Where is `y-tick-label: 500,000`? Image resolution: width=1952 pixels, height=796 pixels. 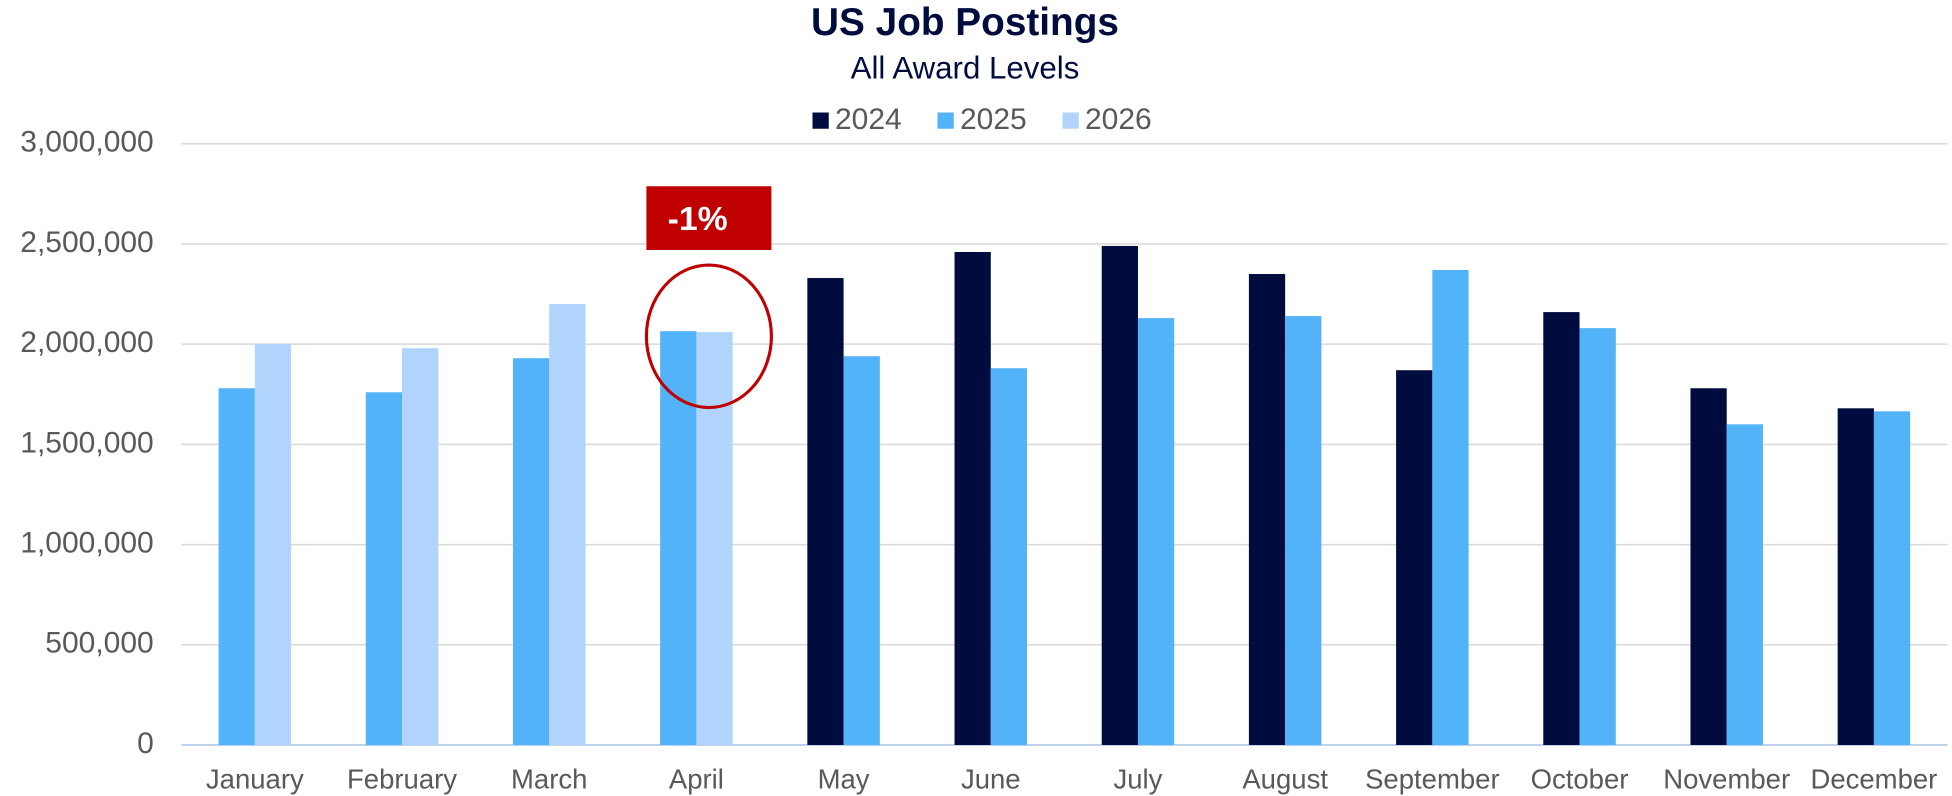
y-tick-label: 500,000 is located at coordinates (99, 643).